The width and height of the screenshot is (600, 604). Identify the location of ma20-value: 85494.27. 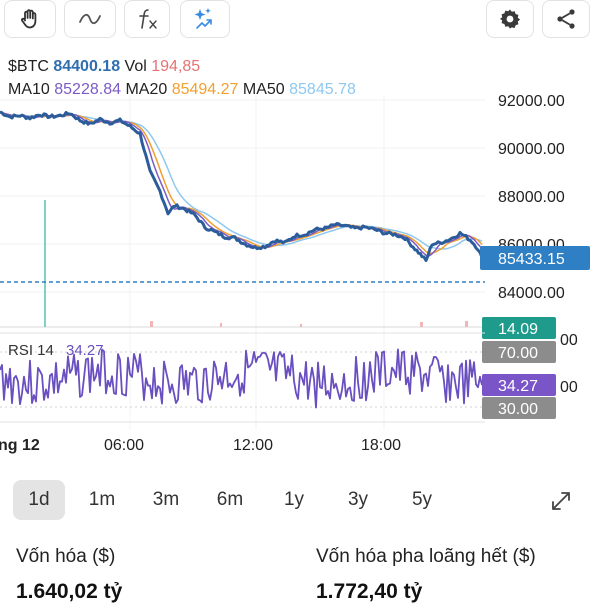
(205, 89).